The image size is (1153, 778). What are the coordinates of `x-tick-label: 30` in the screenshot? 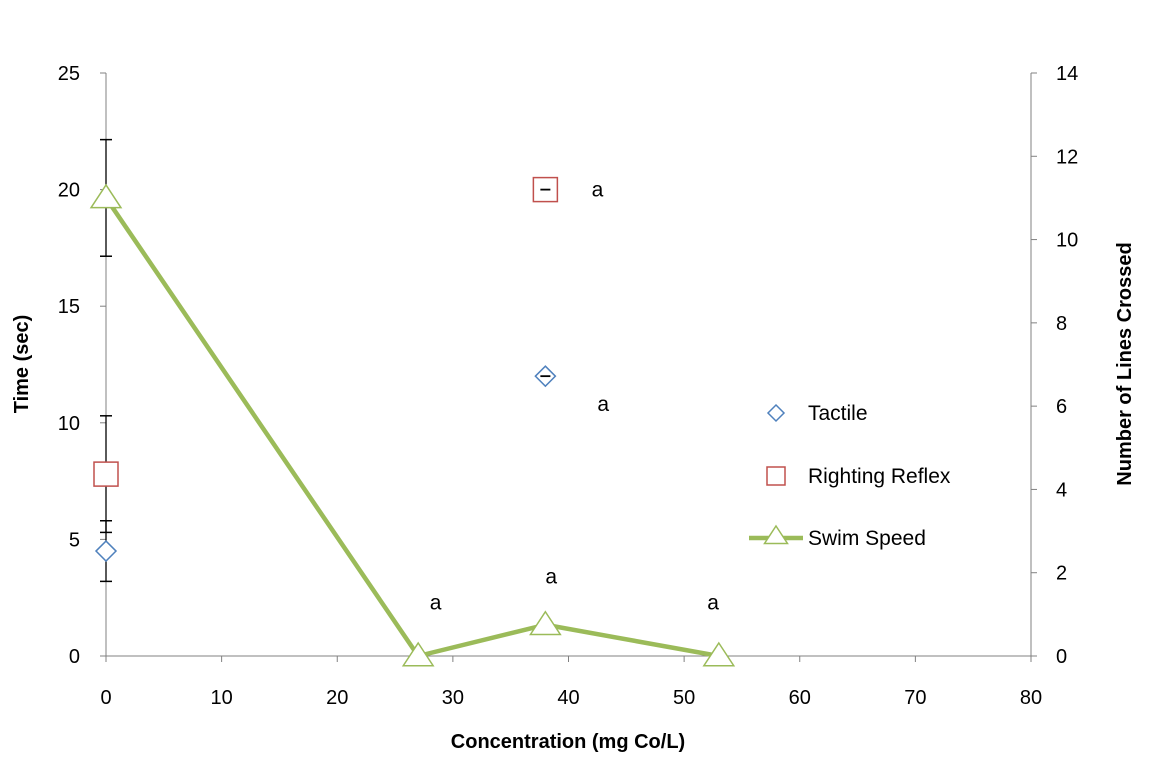 It's located at (453, 698).